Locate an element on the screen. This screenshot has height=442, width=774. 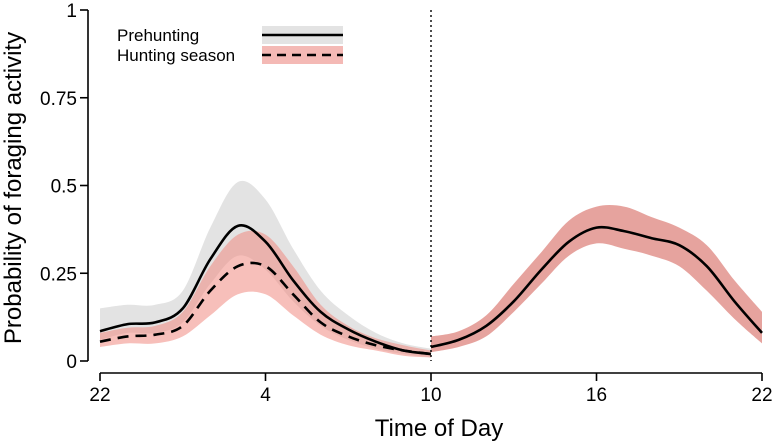
line-hunting-season is located at coordinates (265, 308).